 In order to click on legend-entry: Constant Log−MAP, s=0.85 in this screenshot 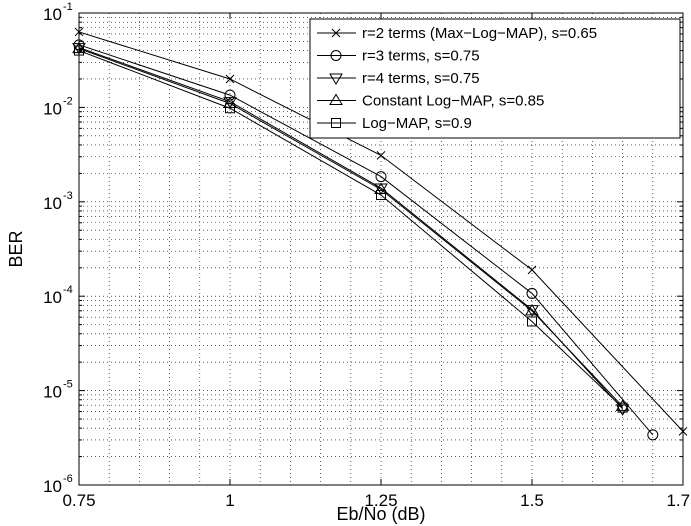, I will do `click(430, 101)`.